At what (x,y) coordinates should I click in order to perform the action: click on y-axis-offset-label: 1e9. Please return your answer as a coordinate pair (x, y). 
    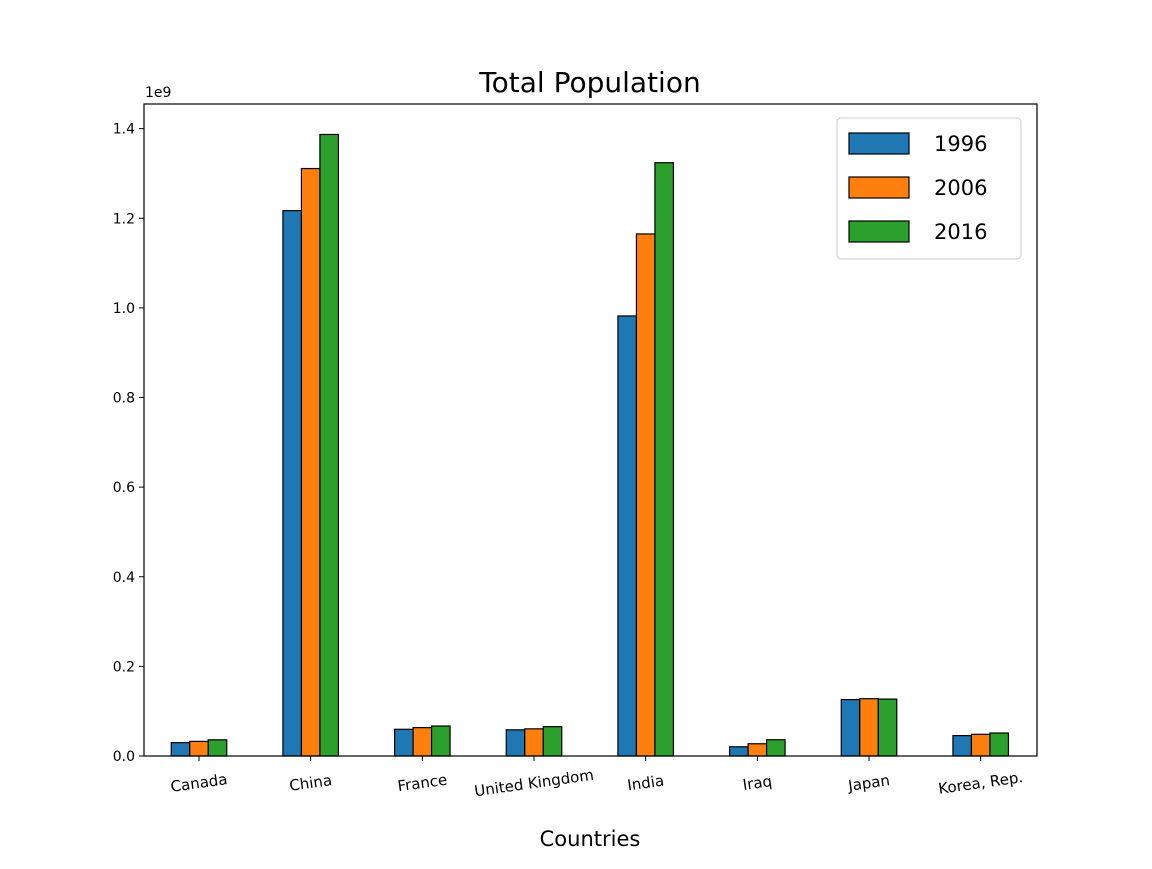
    Looking at the image, I should click on (158, 93).